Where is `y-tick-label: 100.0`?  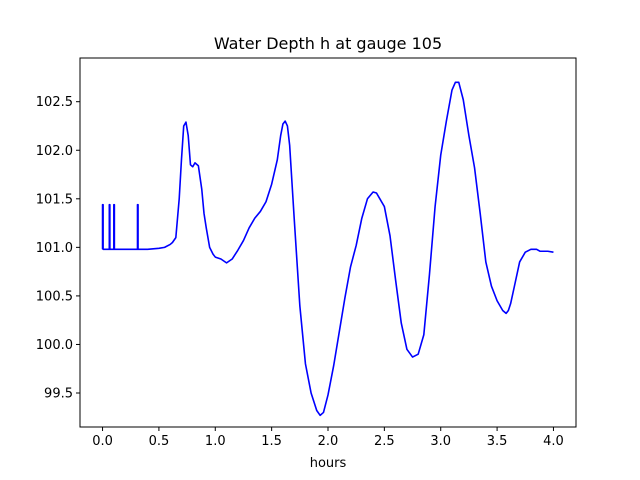
y-tick-label: 100.0 is located at coordinates (54, 345).